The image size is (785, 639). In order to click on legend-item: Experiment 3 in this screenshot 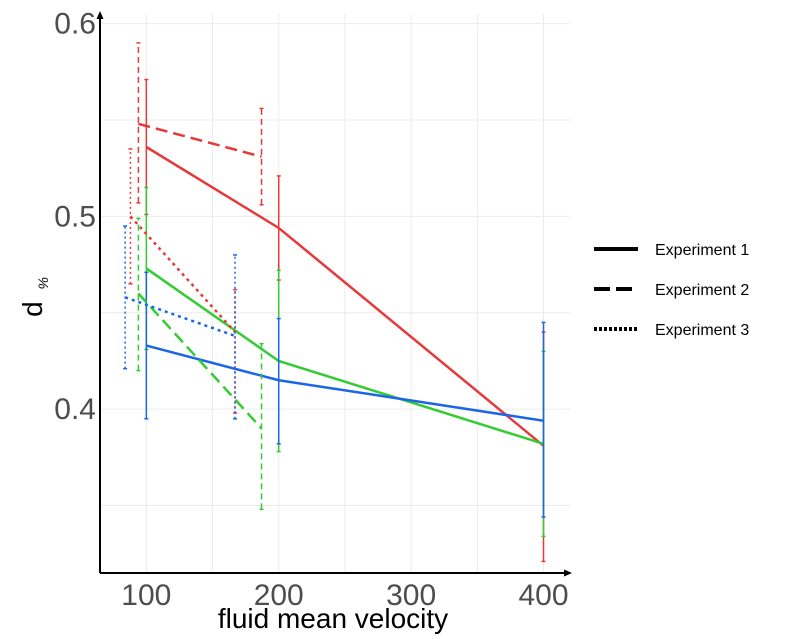, I will do `click(671, 330)`.